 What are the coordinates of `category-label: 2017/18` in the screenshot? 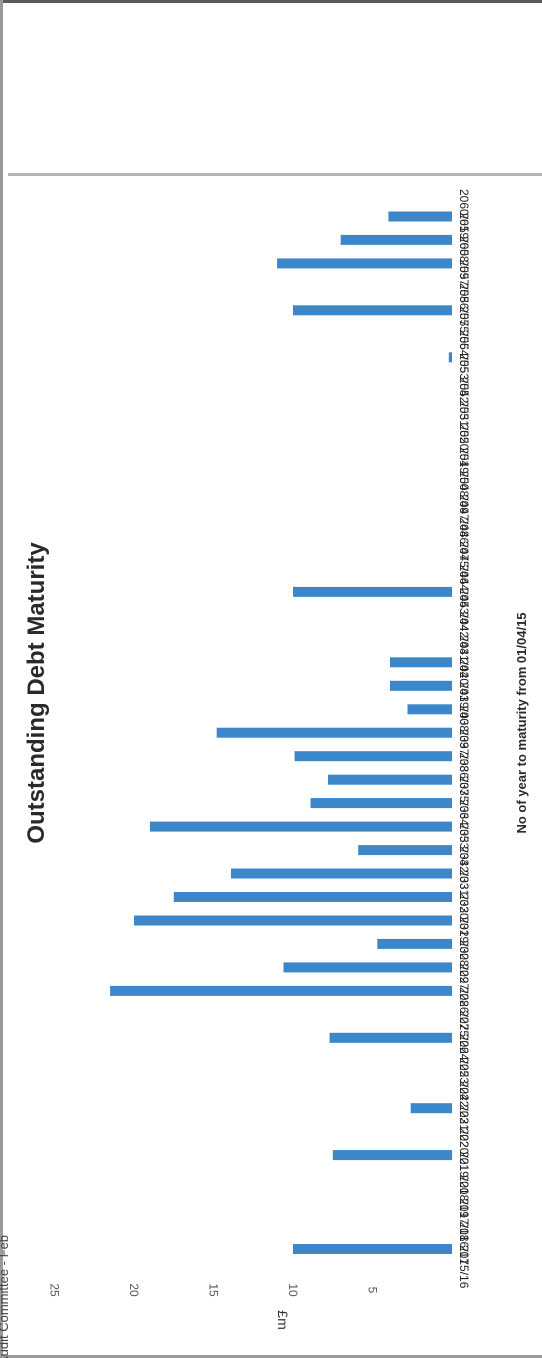 It's located at (464, 1220).